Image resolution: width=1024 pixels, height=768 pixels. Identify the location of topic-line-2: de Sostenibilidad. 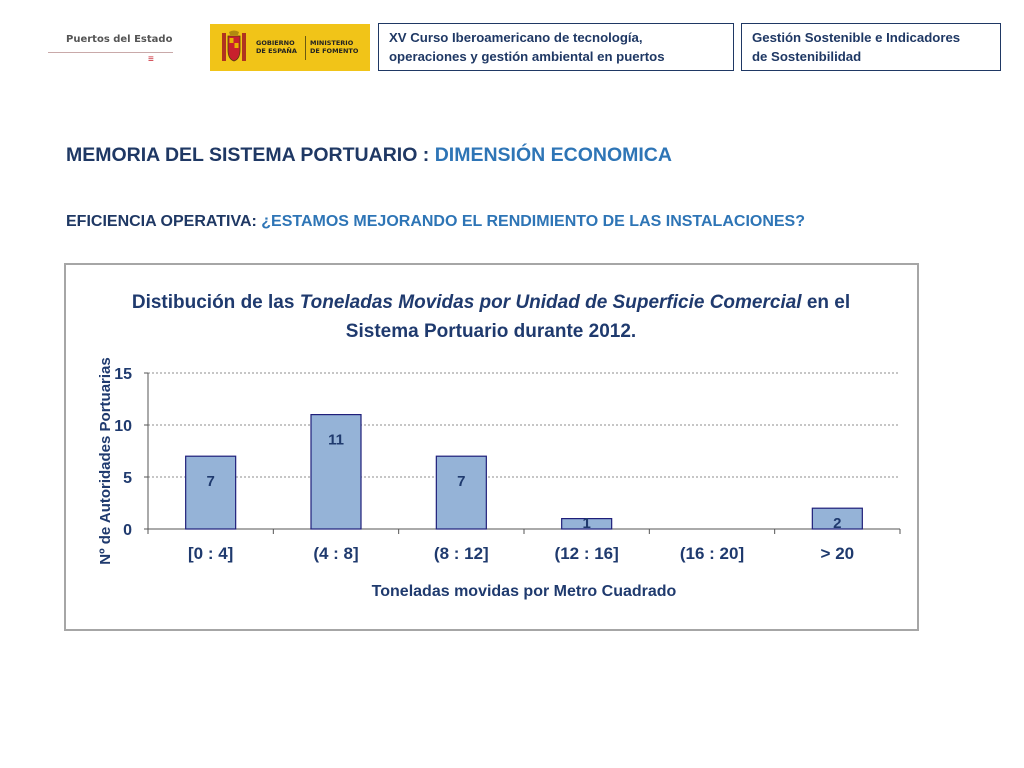
(807, 56).